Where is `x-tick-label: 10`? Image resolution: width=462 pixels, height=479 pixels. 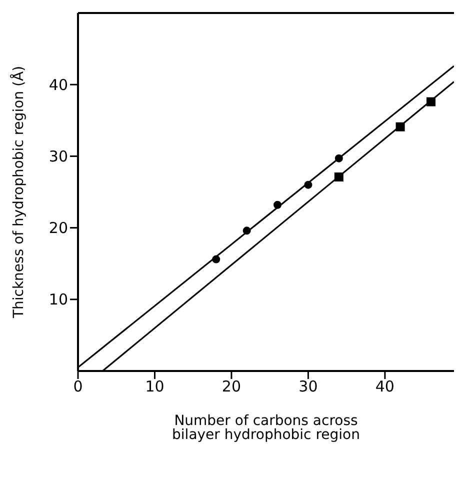
x-tick-label: 10 is located at coordinates (154, 387).